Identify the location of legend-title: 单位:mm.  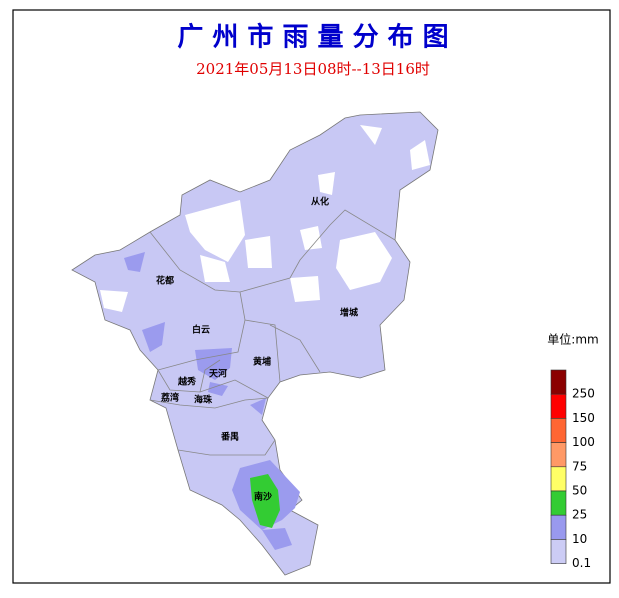
(572, 339).